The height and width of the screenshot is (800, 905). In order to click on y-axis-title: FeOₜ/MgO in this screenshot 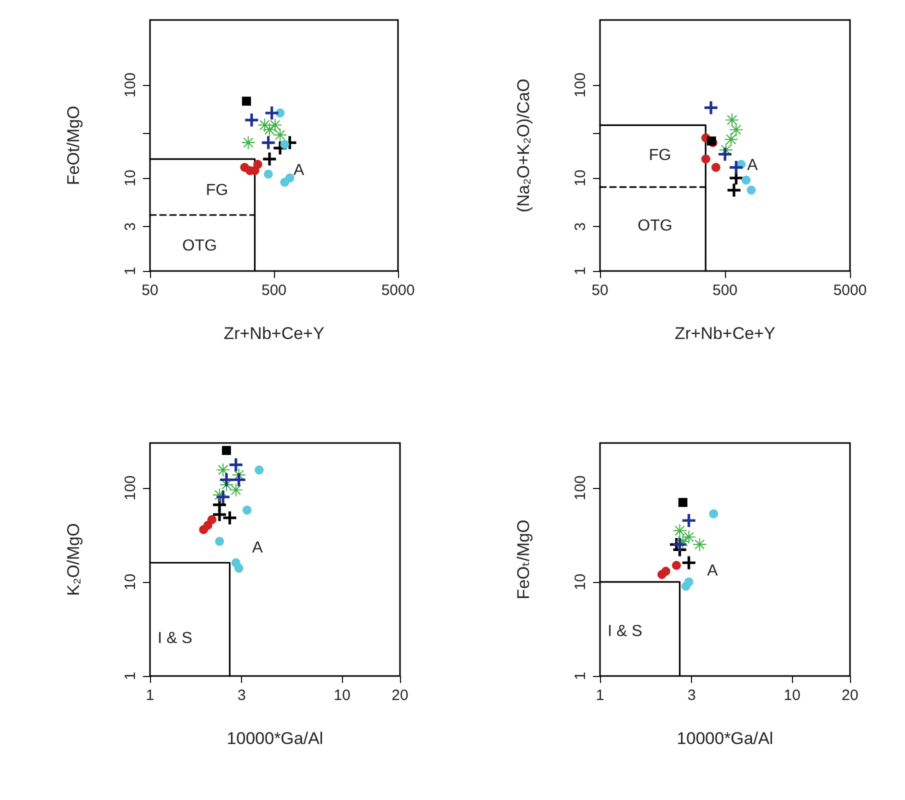, I will do `click(523, 560)`.